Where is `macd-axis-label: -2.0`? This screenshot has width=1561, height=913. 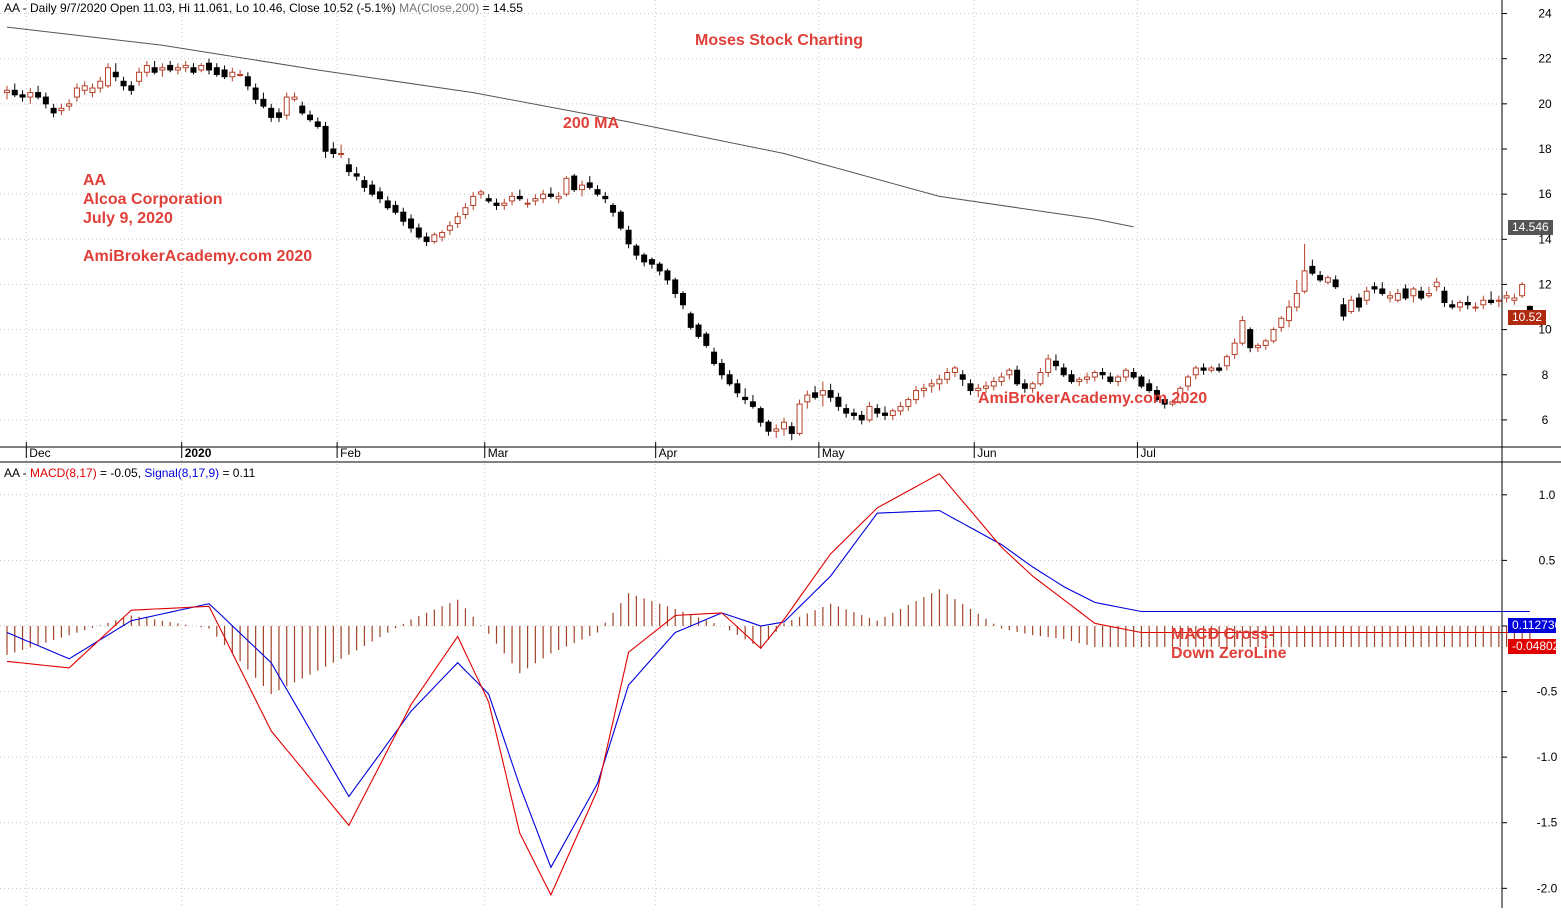 macd-axis-label: -2.0 is located at coordinates (1547, 888).